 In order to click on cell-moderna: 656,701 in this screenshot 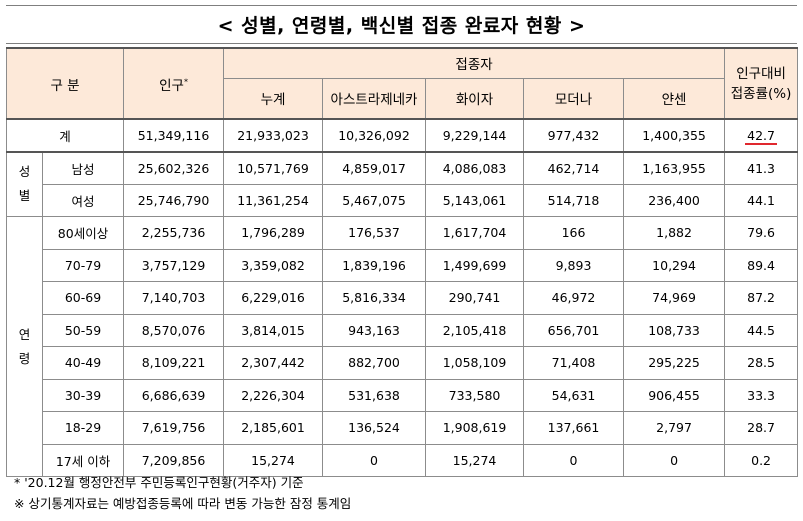, I will do `click(574, 330)`.